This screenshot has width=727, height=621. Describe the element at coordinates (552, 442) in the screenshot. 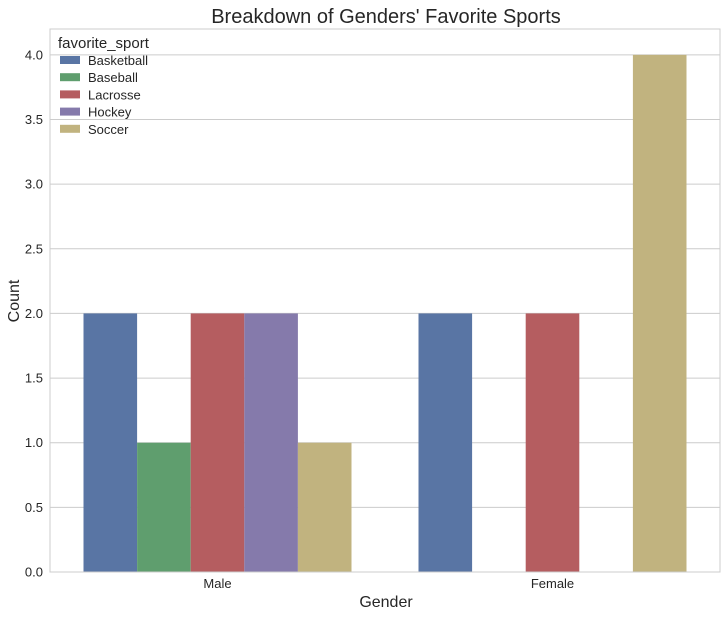

I see `bar-lacrosse-female` at that location.